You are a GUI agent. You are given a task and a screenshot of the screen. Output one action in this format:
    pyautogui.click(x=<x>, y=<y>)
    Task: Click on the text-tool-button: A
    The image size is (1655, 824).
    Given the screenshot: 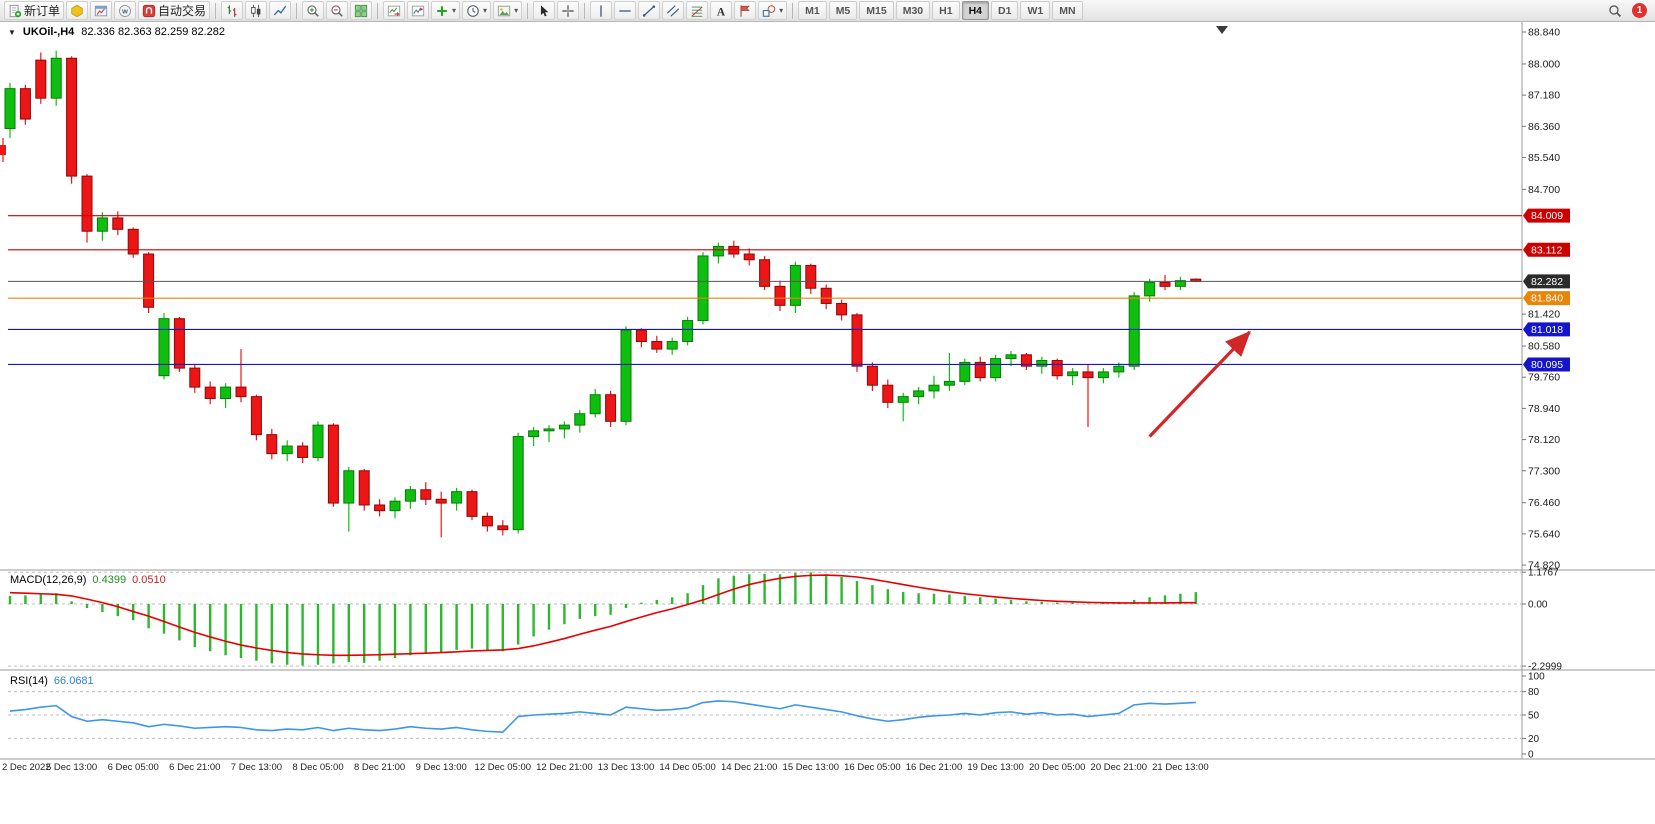 What is the action you would take?
    pyautogui.click(x=721, y=10)
    